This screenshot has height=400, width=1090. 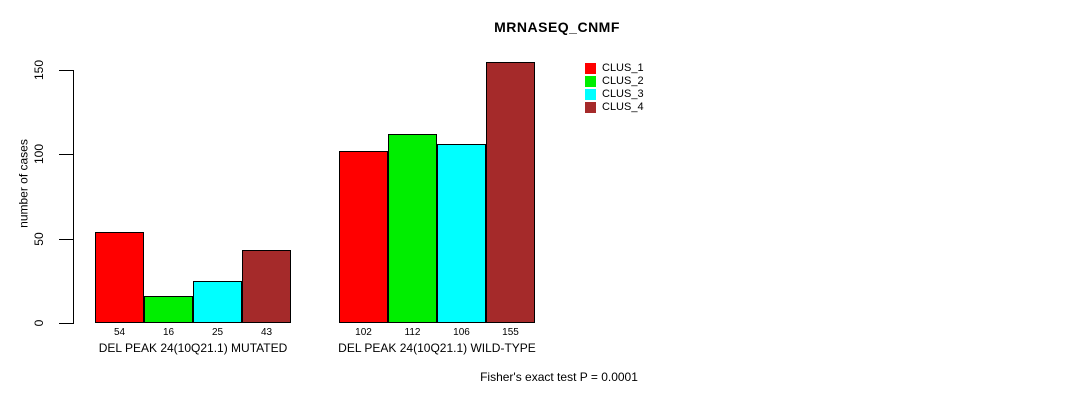 I want to click on legend-item-clus_4: CLUS_4, so click(x=614, y=107).